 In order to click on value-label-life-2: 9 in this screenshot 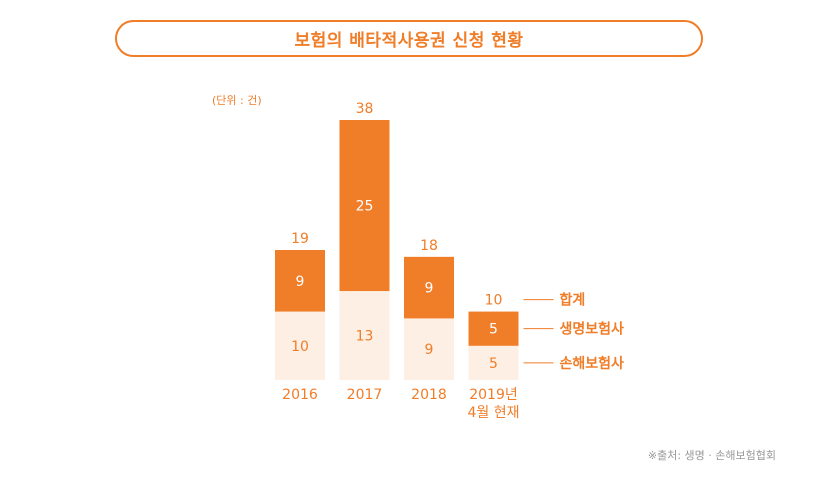, I will do `click(429, 289)`.